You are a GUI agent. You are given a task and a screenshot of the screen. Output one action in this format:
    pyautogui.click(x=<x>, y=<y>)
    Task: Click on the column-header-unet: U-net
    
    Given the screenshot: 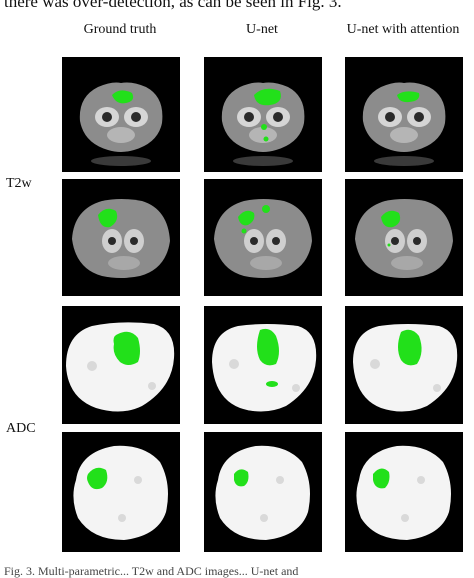 What is the action you would take?
    pyautogui.click(x=262, y=29)
    